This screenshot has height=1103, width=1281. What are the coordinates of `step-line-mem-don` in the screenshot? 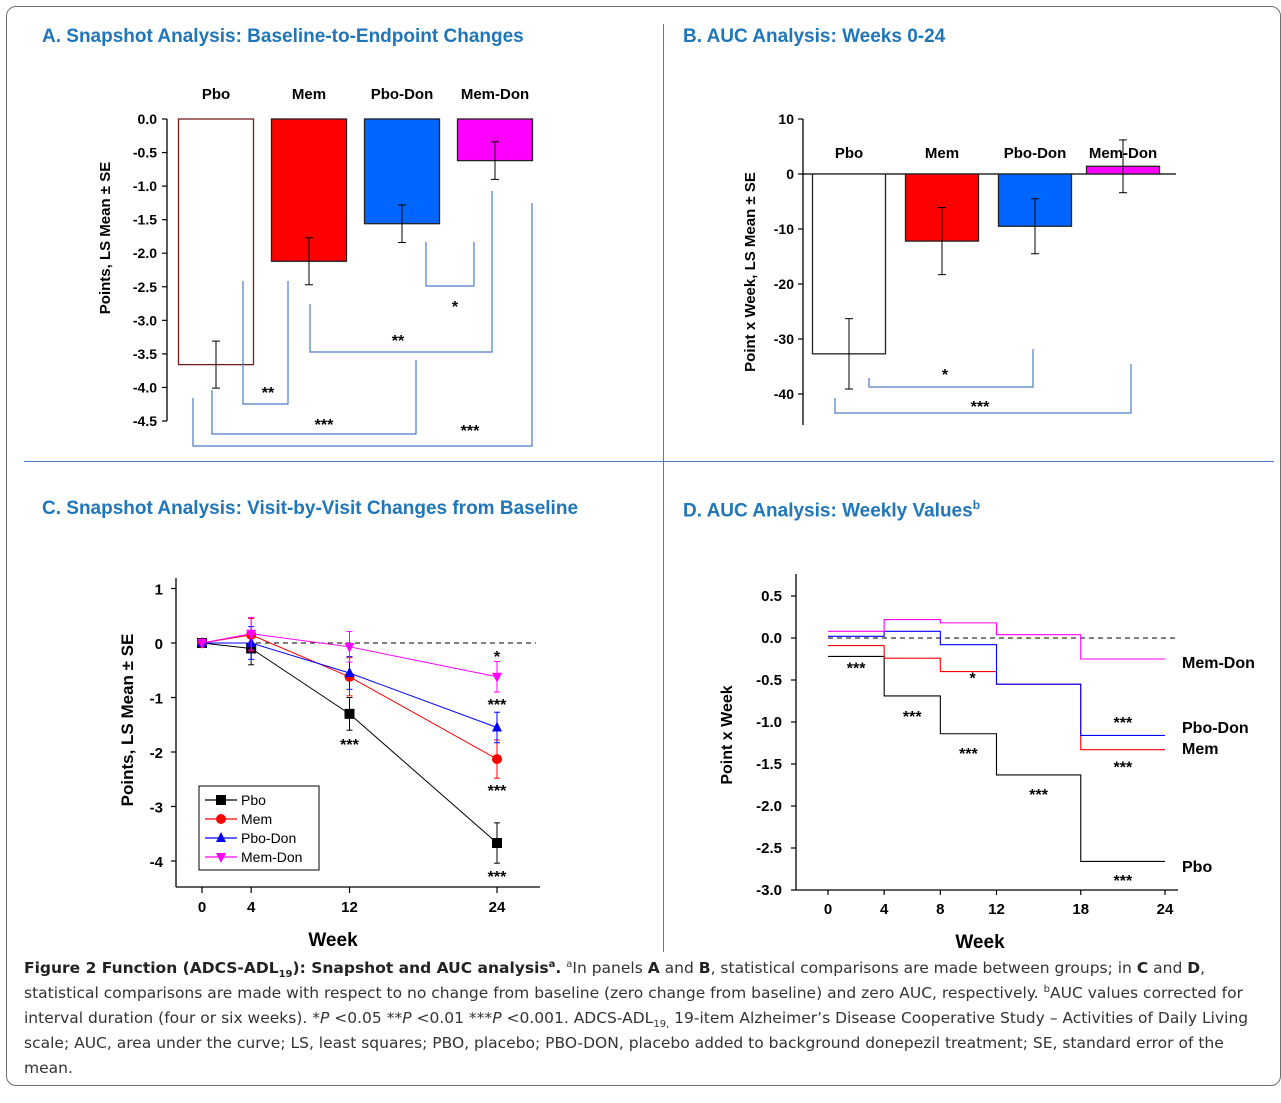 It's located at (996, 639).